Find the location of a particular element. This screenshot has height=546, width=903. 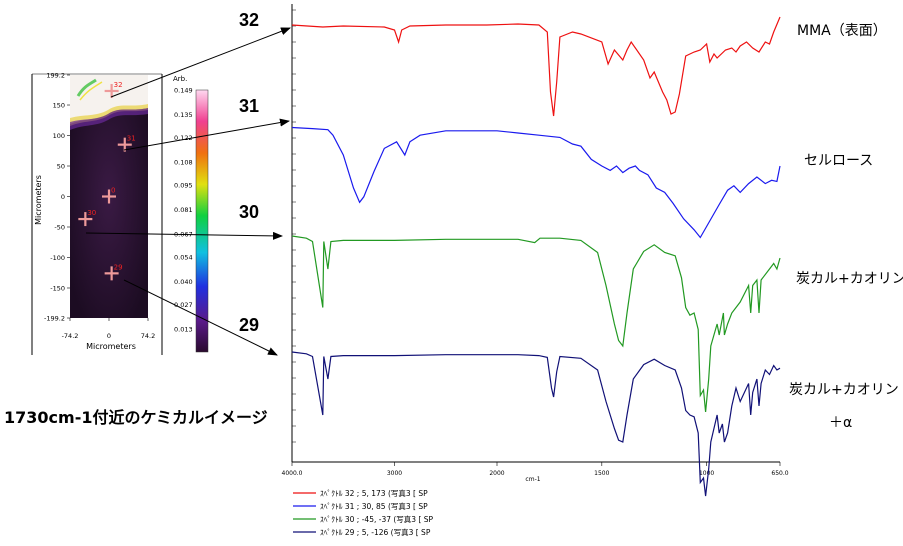

spectra-x-tick-label: 1500 is located at coordinates (601, 473).